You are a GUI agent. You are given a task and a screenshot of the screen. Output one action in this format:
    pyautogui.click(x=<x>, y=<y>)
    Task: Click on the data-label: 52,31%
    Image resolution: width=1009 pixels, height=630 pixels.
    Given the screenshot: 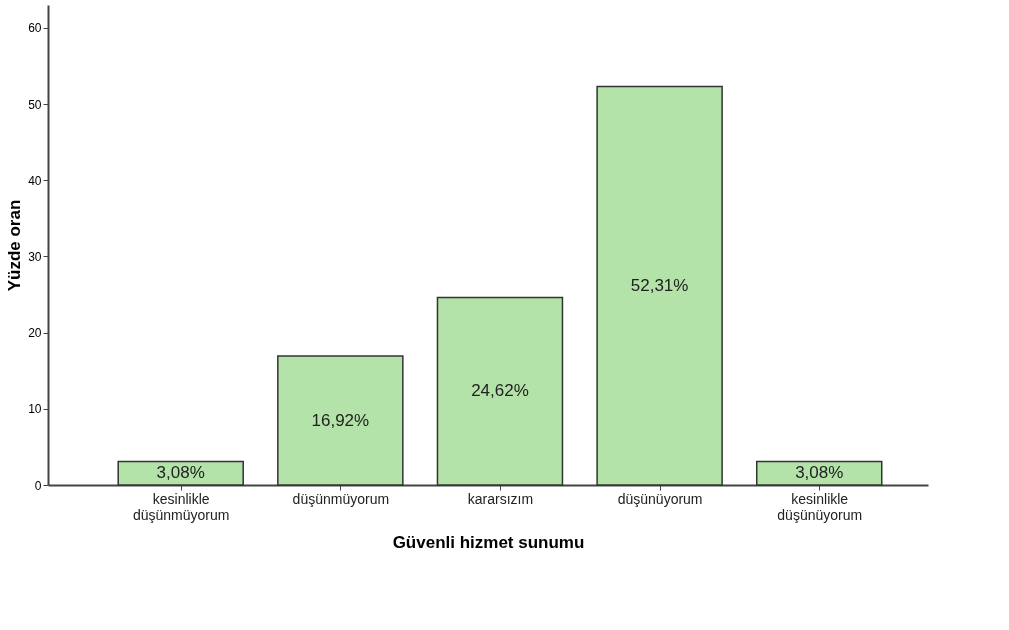 What is the action you would take?
    pyautogui.click(x=659, y=285)
    